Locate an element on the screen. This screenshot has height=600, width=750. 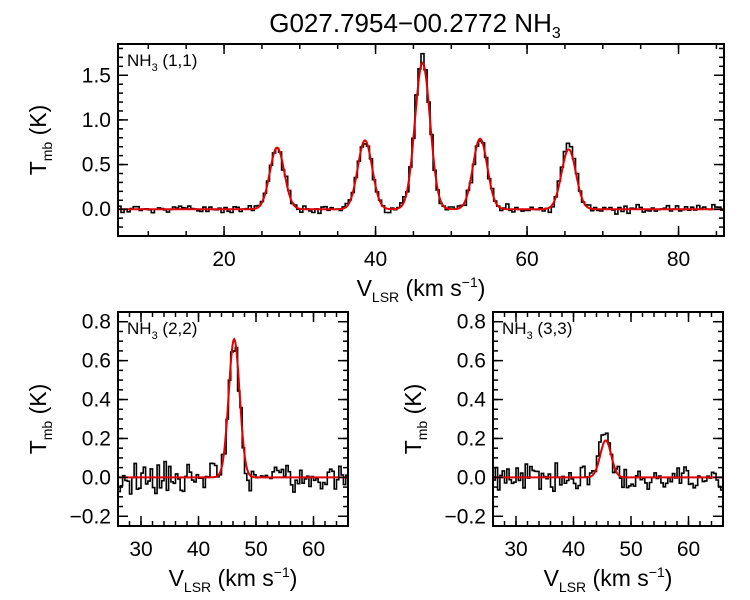
figure-title: G027.7954−00.2772 NH3 is located at coordinates (415, 25).